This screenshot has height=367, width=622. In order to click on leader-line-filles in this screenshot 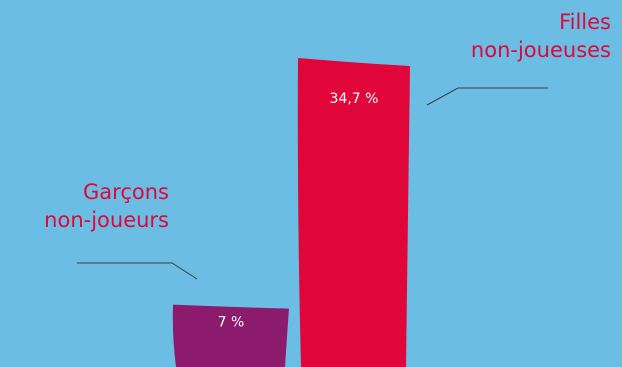, I will do `click(487, 96)`.